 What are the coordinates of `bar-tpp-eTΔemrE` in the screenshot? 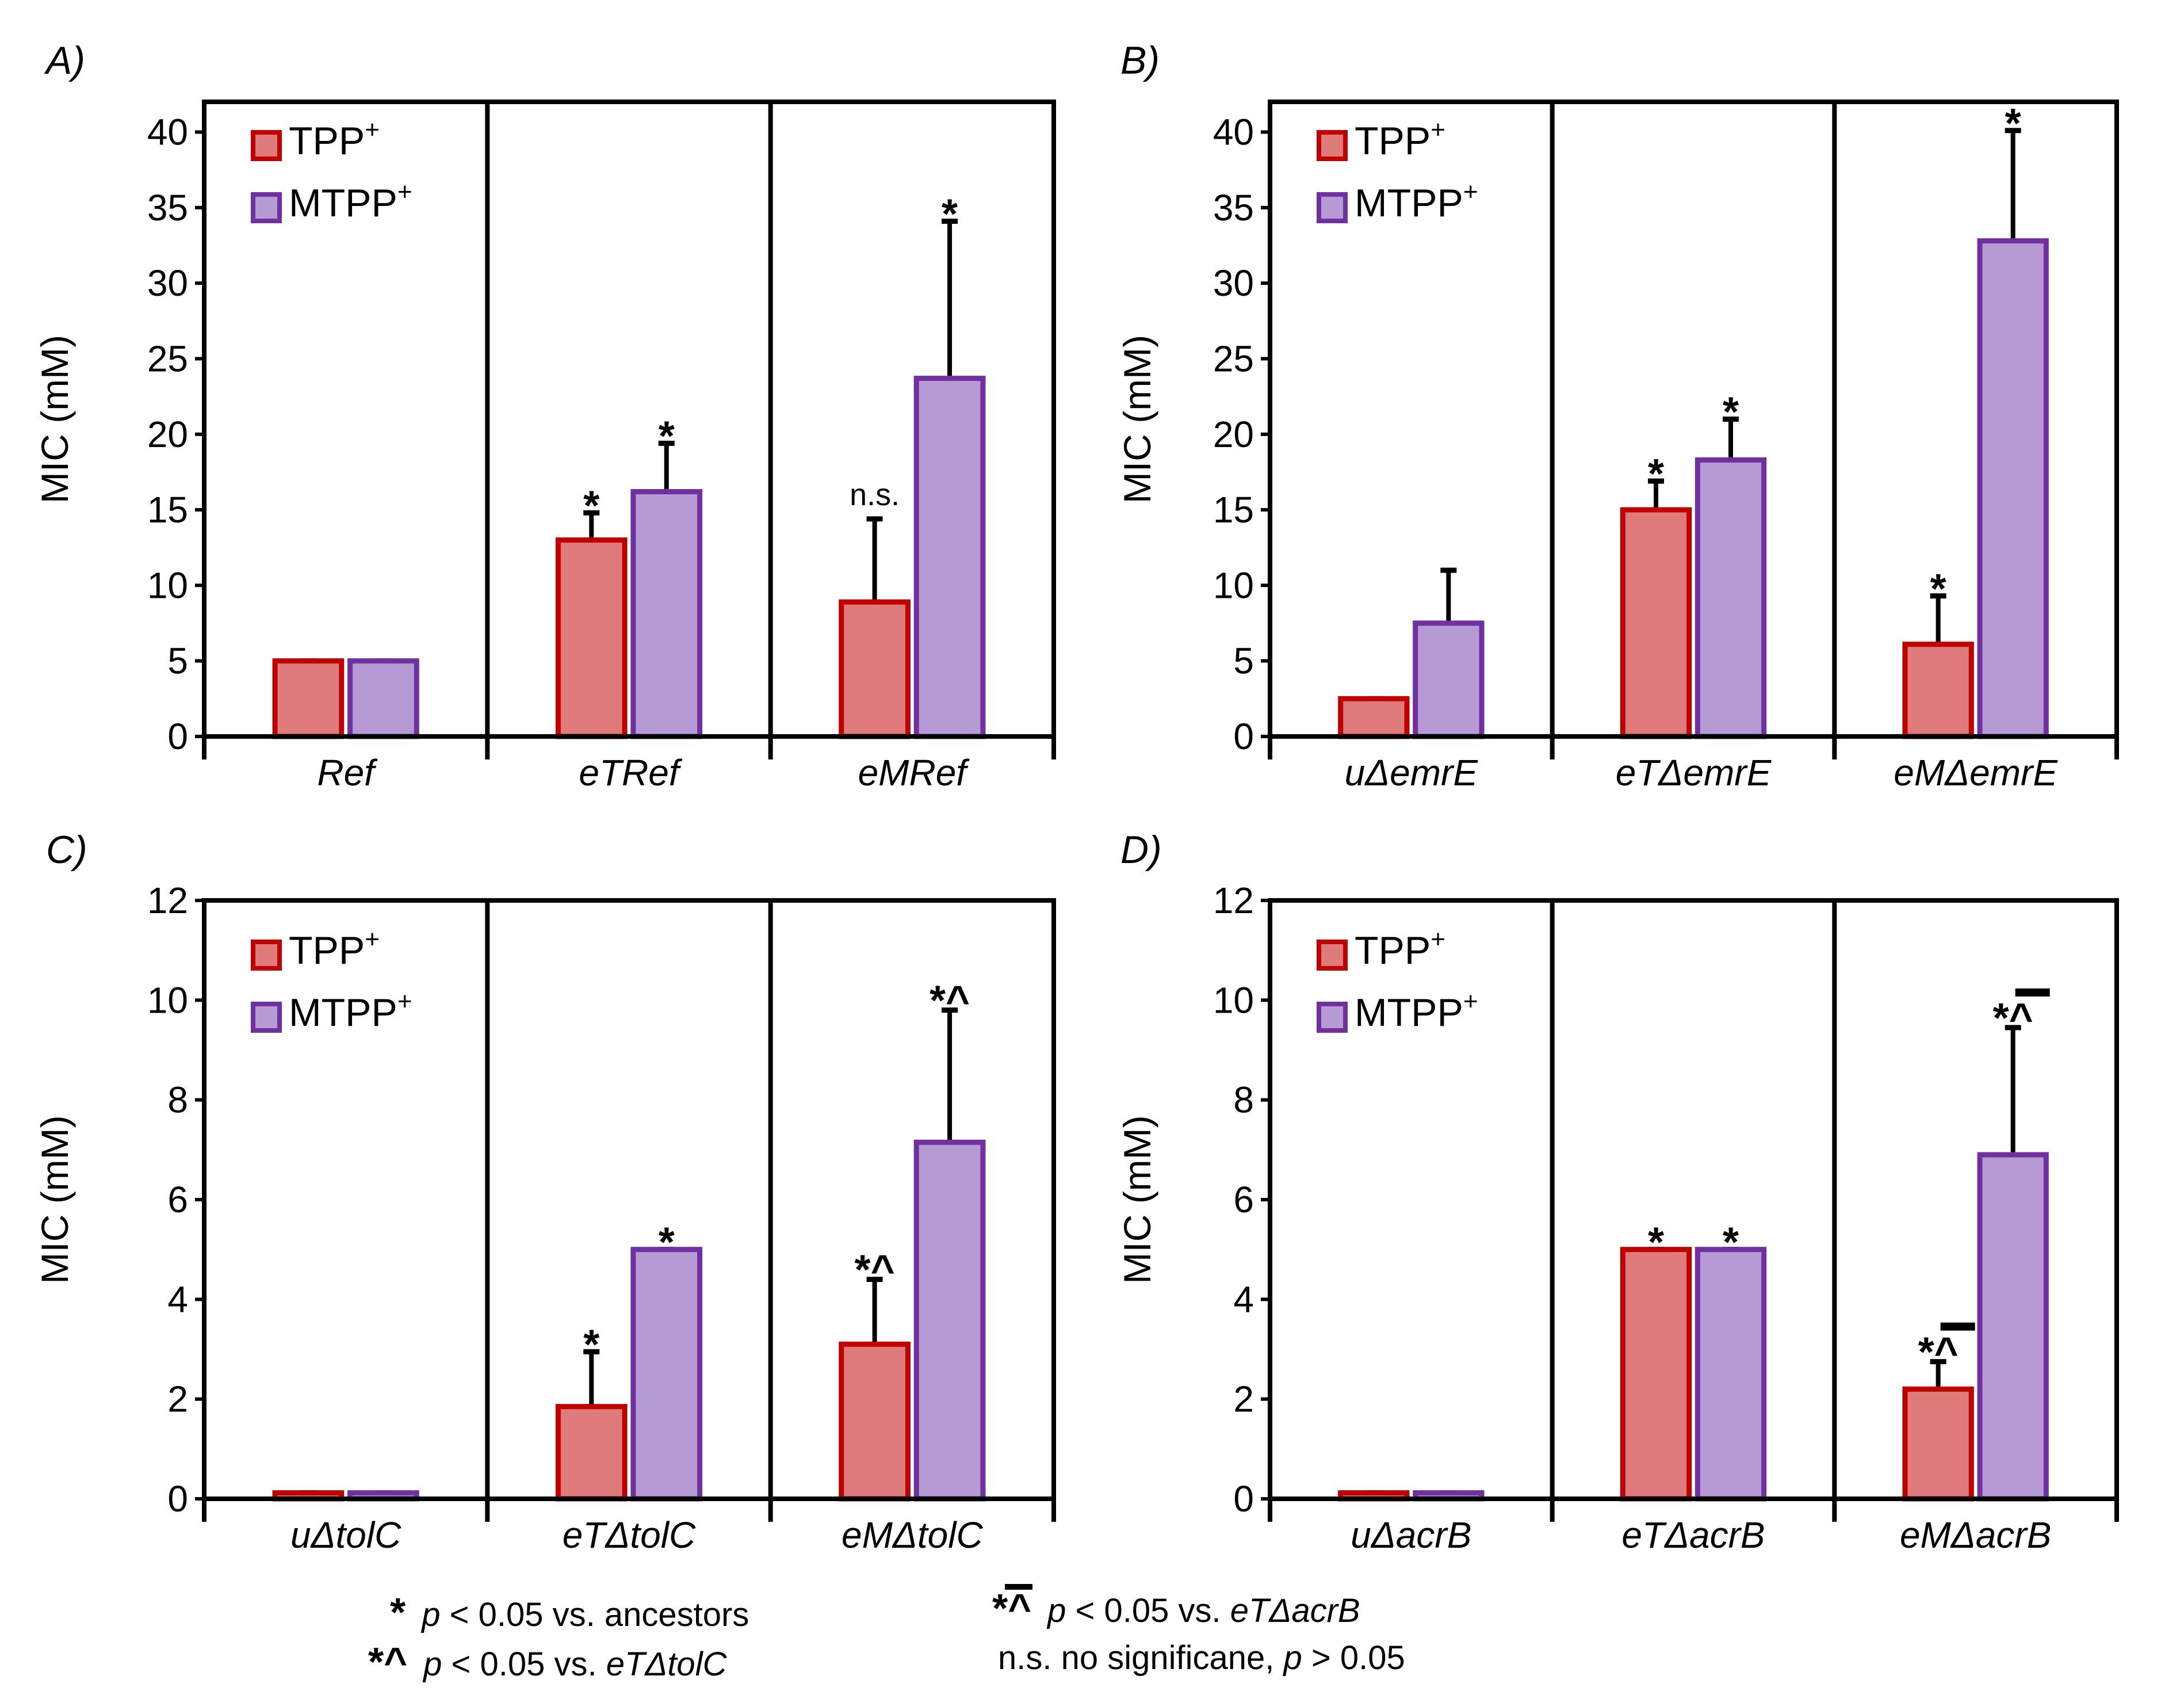 It's located at (1656, 623).